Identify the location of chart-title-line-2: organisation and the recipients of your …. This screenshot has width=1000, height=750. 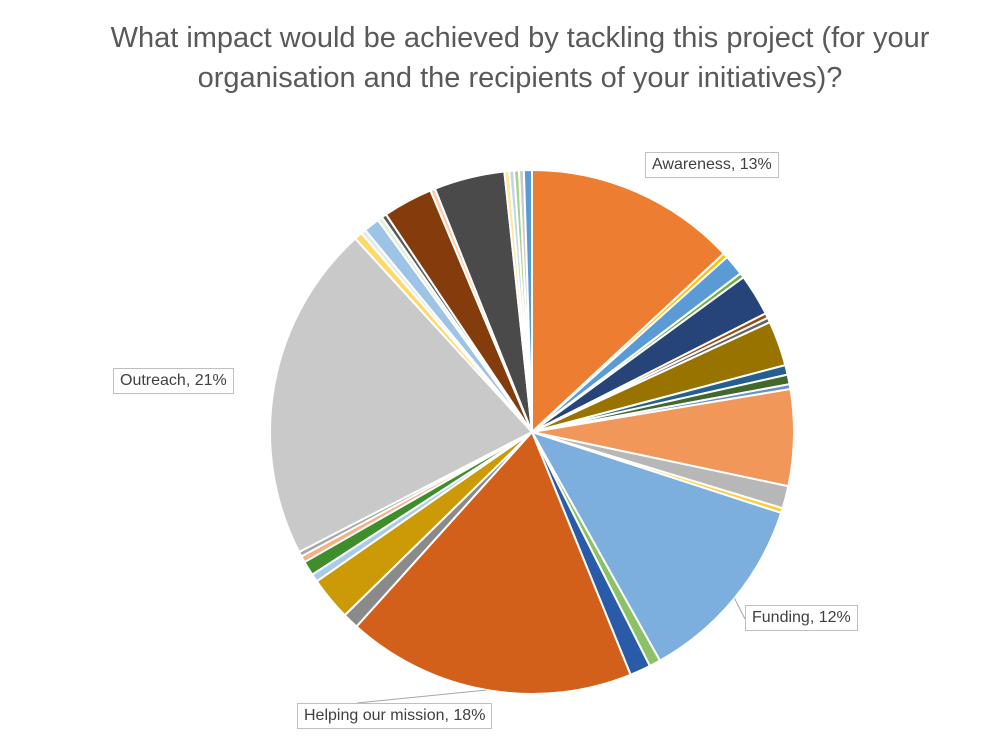
(520, 78).